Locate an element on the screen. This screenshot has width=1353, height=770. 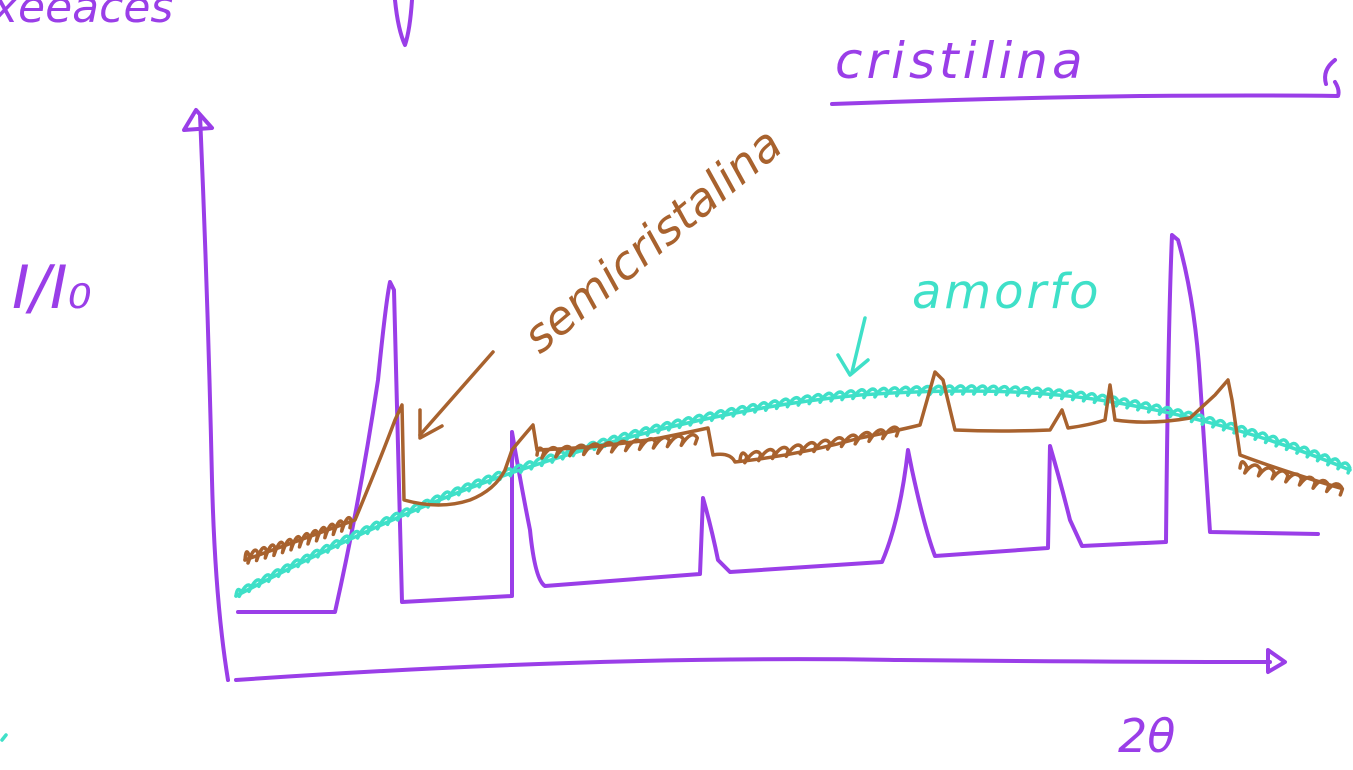
semicrystalline-arrow is located at coordinates (456, 393).